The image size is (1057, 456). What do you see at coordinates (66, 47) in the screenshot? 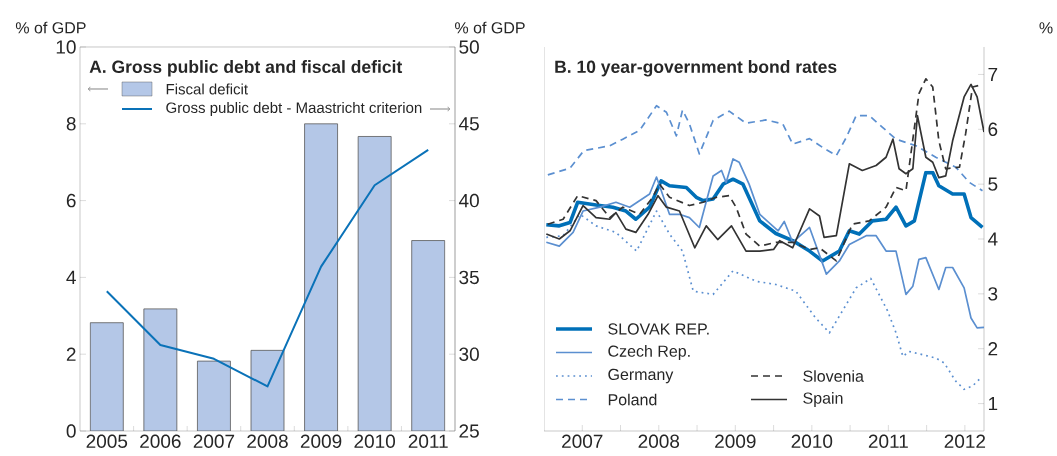
I see `y-tick-label: 10` at bounding box center [66, 47].